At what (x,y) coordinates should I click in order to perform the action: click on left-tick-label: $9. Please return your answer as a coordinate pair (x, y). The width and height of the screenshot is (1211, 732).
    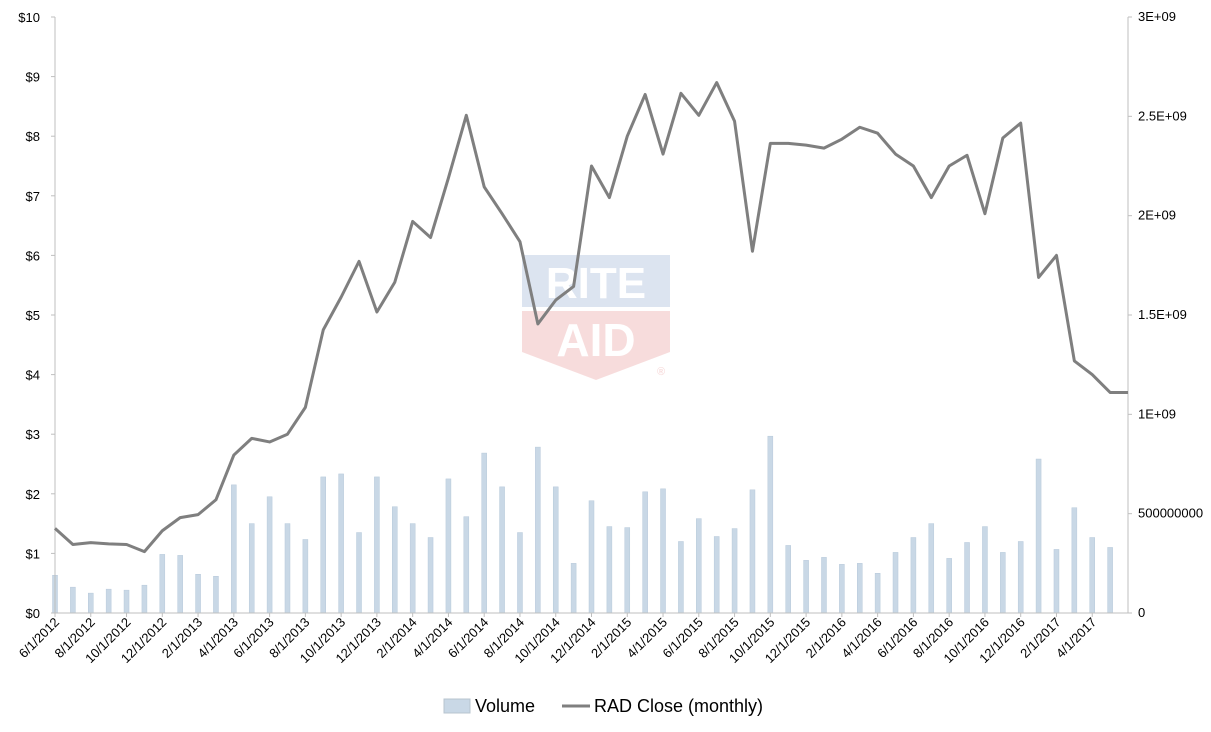
    Looking at the image, I should click on (33, 77).